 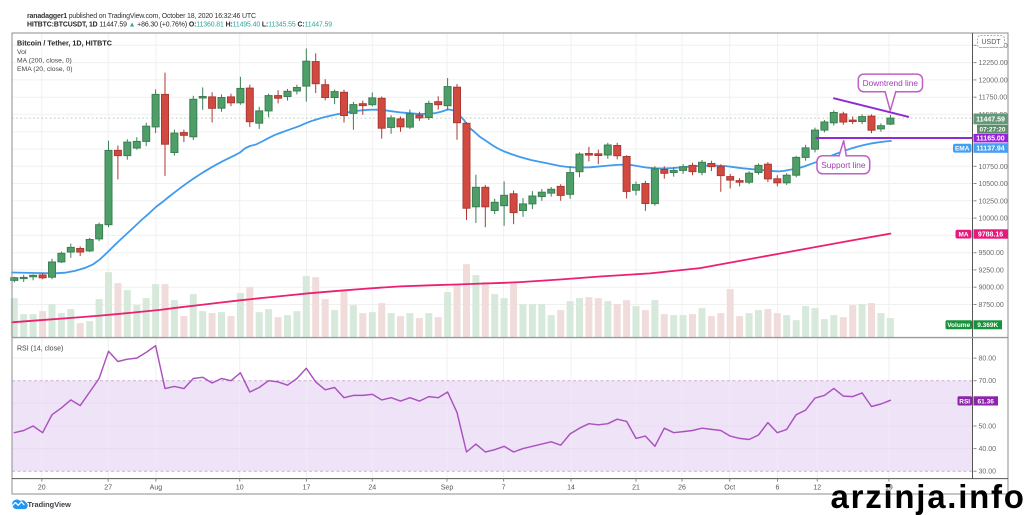 I want to click on svg-text: 20, so click(x=42, y=487).